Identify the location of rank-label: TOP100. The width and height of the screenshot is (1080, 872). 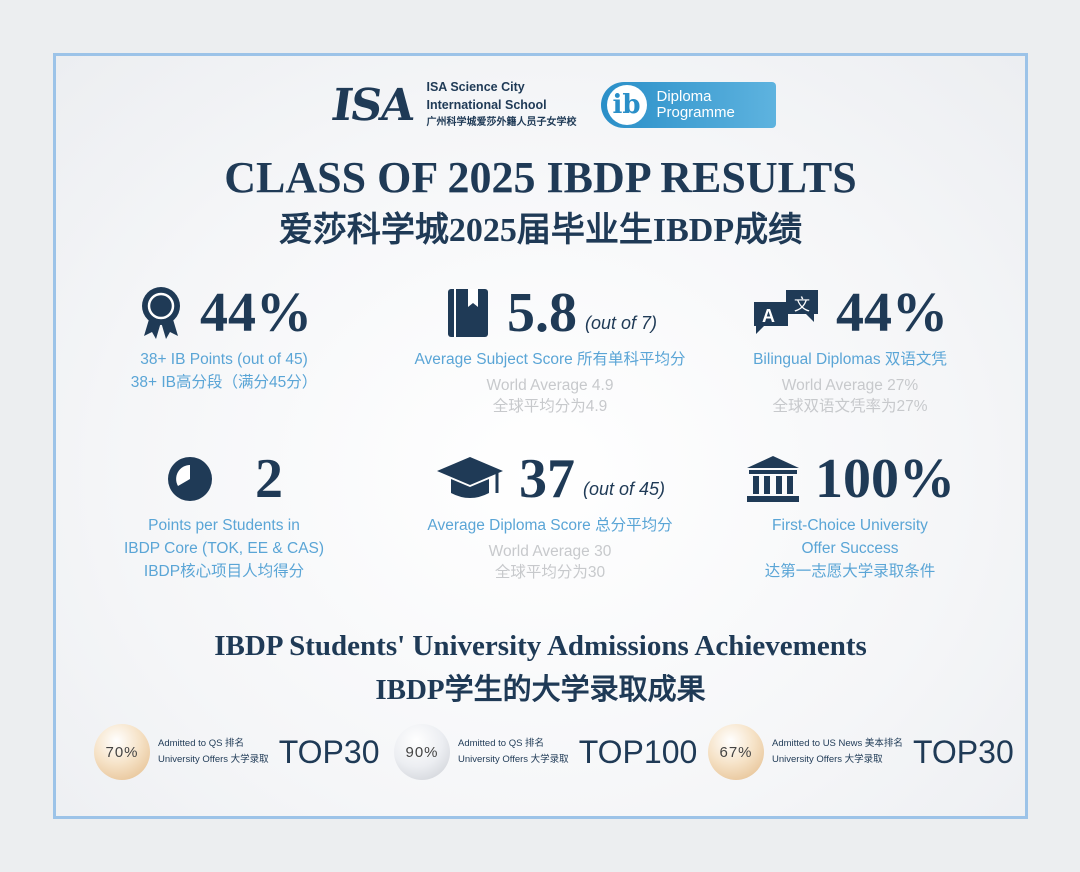
(638, 751).